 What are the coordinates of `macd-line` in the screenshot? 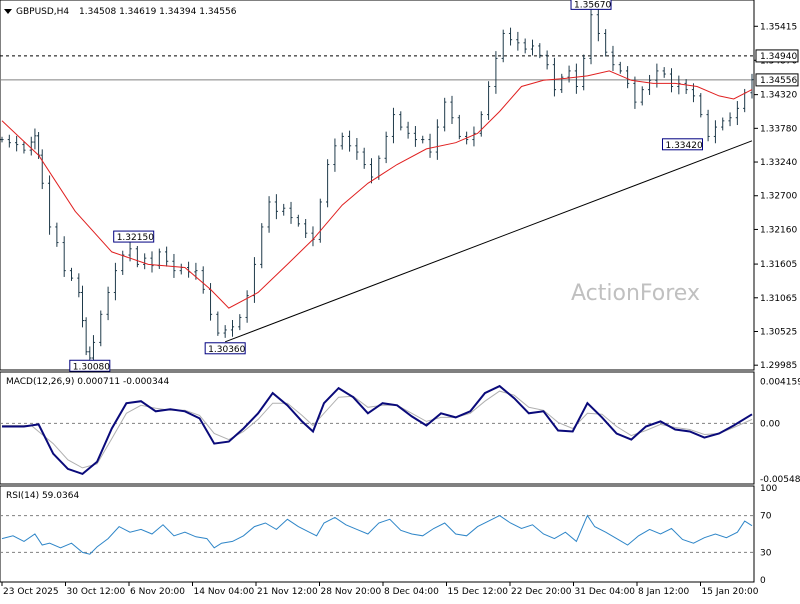 It's located at (377, 430).